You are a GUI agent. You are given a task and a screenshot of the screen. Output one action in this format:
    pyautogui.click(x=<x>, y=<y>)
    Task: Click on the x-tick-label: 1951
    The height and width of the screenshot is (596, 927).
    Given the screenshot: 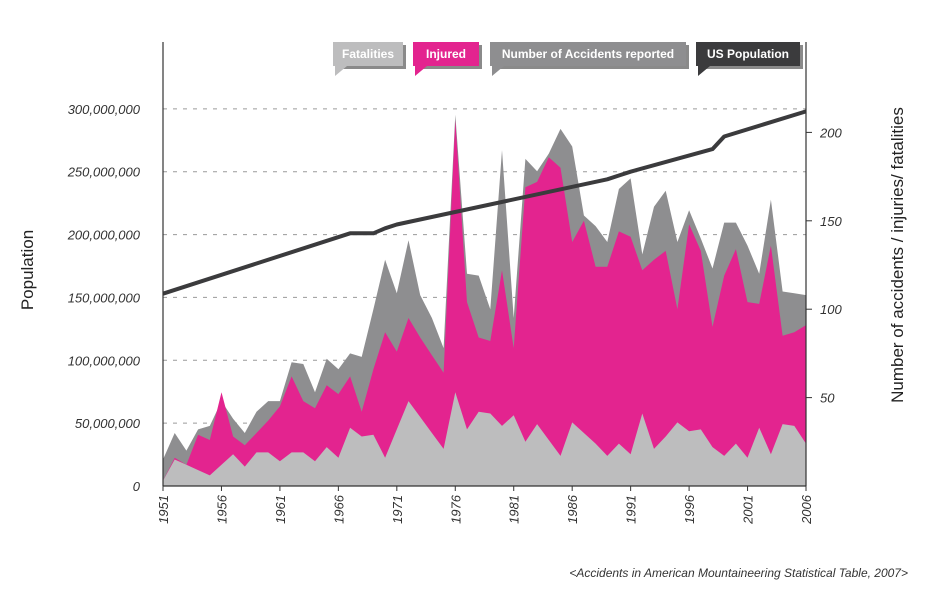 What is the action you would take?
    pyautogui.click(x=163, y=509)
    